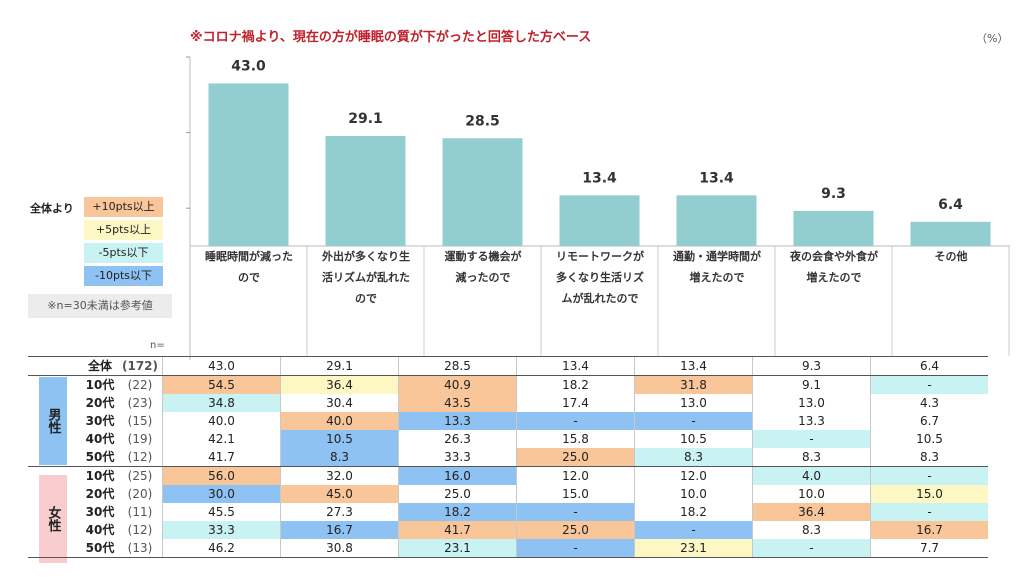 The height and width of the screenshot is (577, 1027). I want to click on cell-value: 34.8, so click(221, 403).